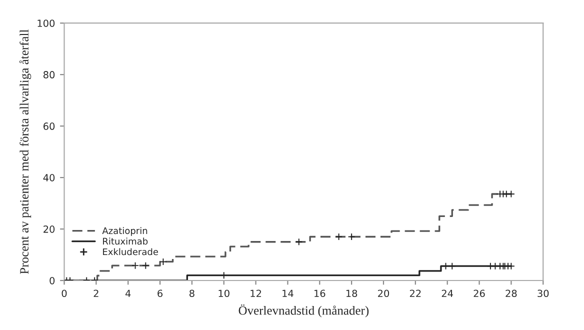 The image size is (584, 330). Describe the element at coordinates (303, 311) in the screenshot. I see `x-axis-title: Överlevnadstid (månader)` at that location.